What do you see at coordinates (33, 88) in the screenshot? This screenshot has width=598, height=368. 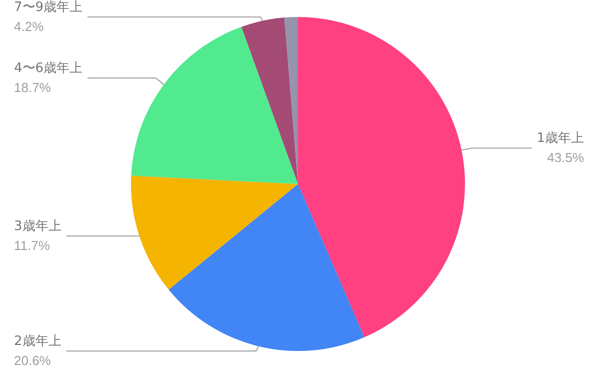 I see `data-label: 18.7%` at bounding box center [33, 88].